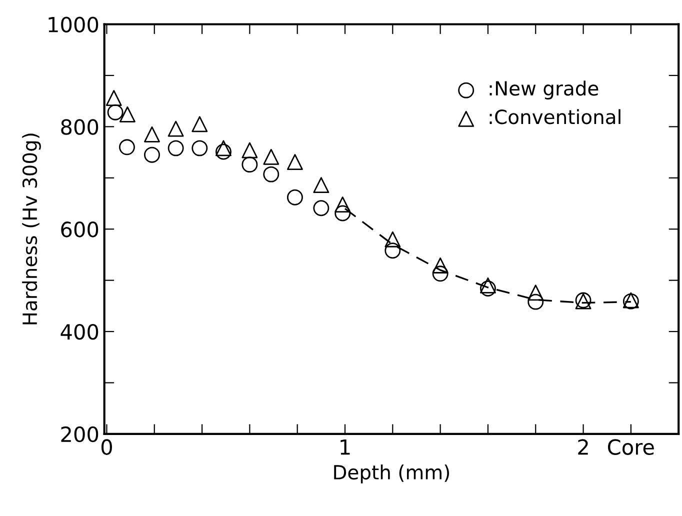  Describe the element at coordinates (345, 447) in the screenshot. I see `x-tick-label: 1` at that location.